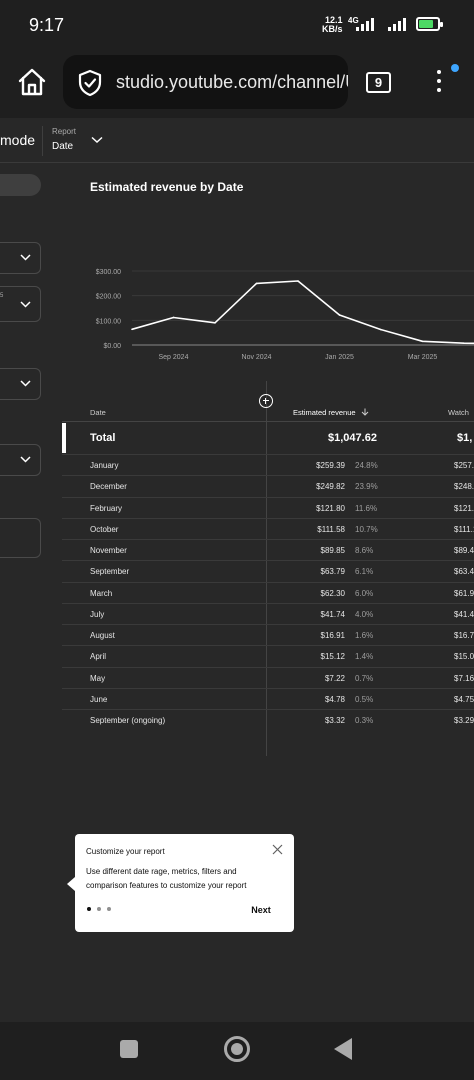 The image size is (474, 1080). What do you see at coordinates (108, 297) in the screenshot?
I see `y-tick-label: $200.00` at bounding box center [108, 297].